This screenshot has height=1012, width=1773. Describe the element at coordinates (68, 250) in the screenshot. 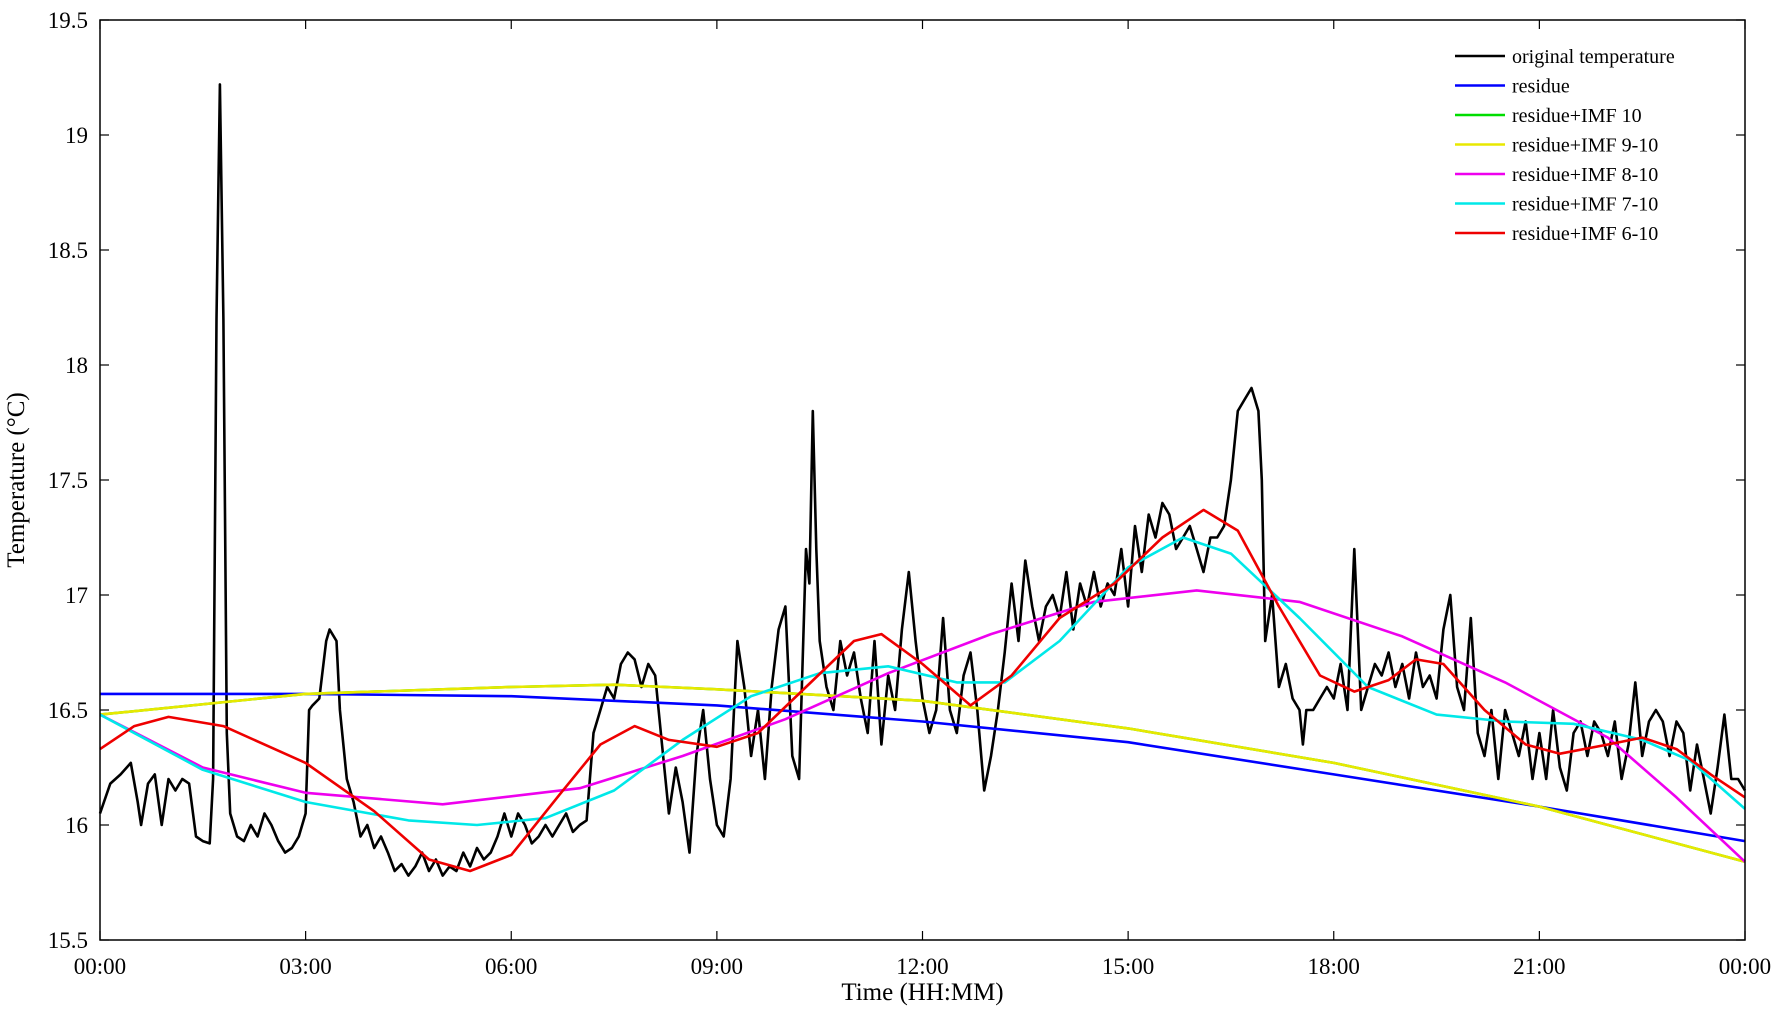

I see `y-tick-label: 18.5` at that location.